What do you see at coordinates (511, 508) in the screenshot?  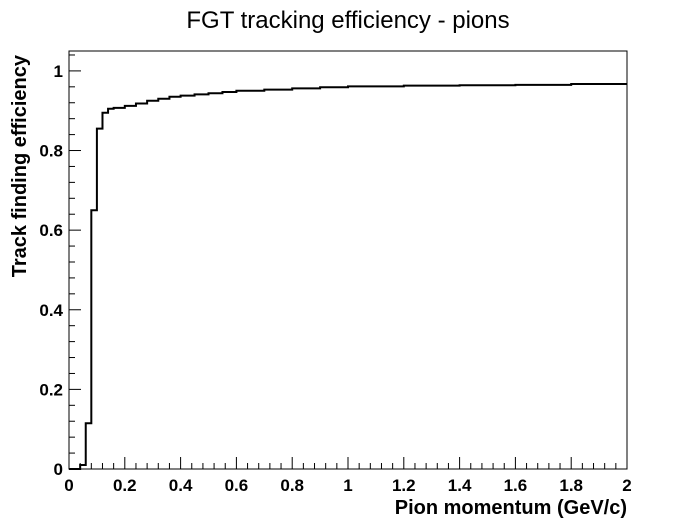 I see `x-axis-label: Pion momentum (GeV/c)` at bounding box center [511, 508].